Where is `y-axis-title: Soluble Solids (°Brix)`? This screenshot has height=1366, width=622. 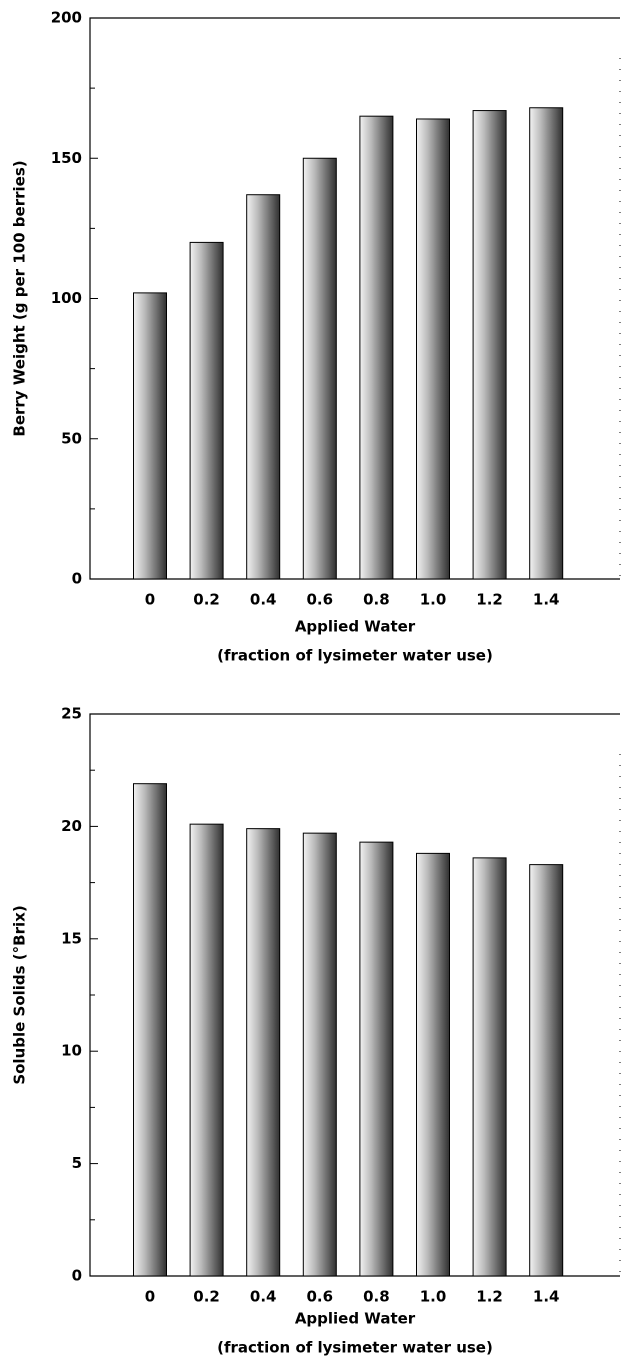
y-axis-title: Soluble Solids (°Brix) is located at coordinates (20, 994).